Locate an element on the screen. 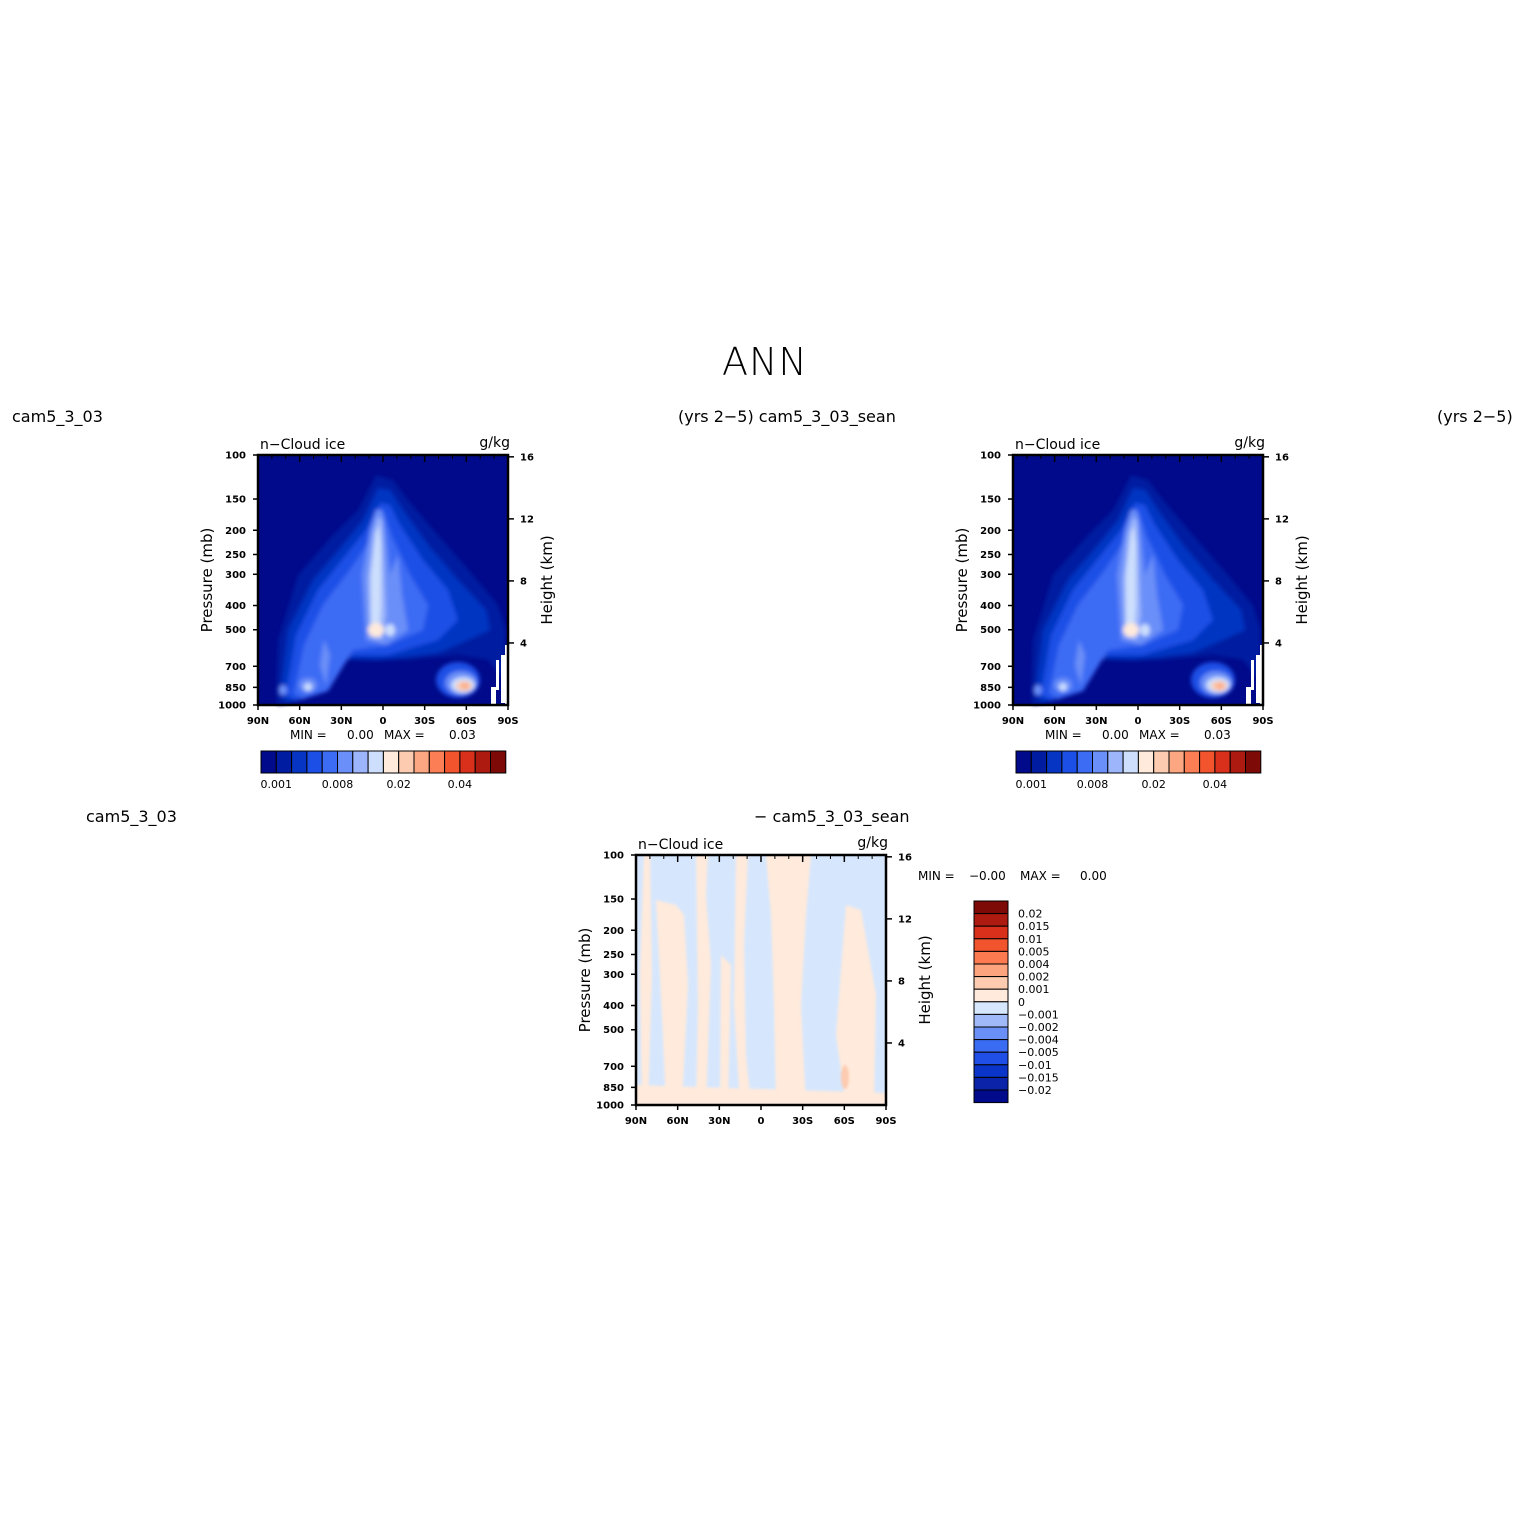  panel-title: n−Cloud ice is located at coordinates (680, 845).